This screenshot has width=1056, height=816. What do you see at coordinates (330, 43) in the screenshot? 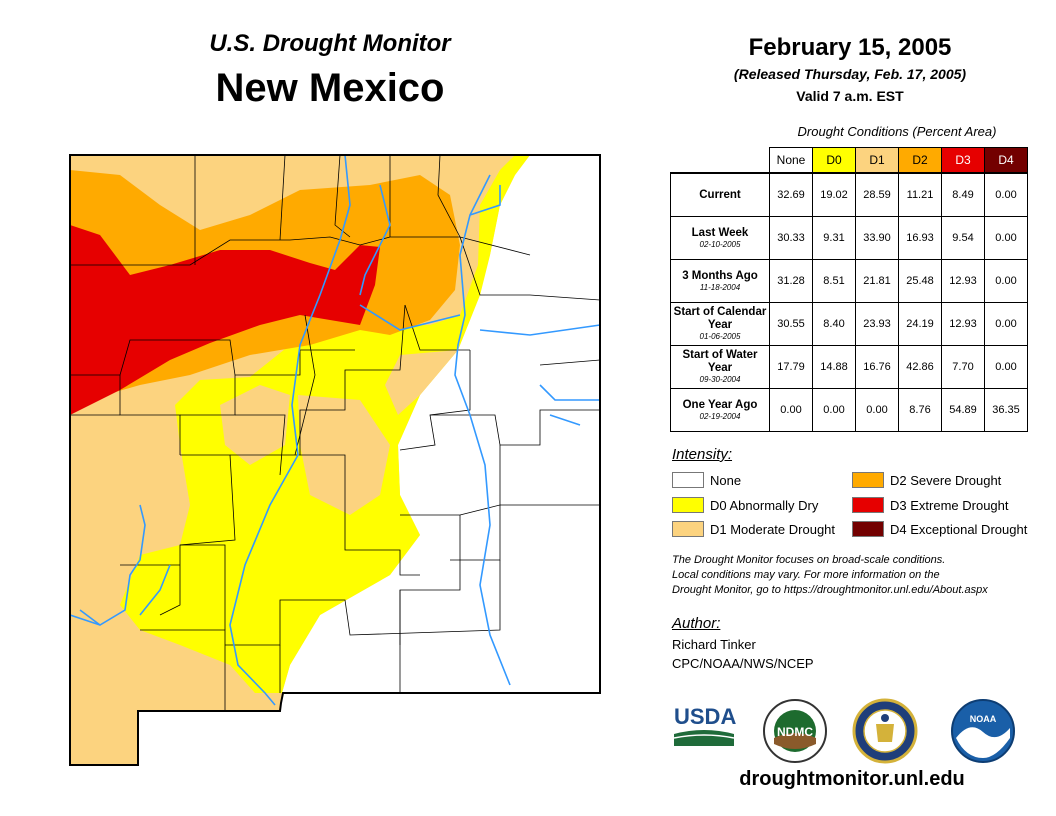
I see `map-subtitle: U.S. Drought Monitor` at bounding box center [330, 43].